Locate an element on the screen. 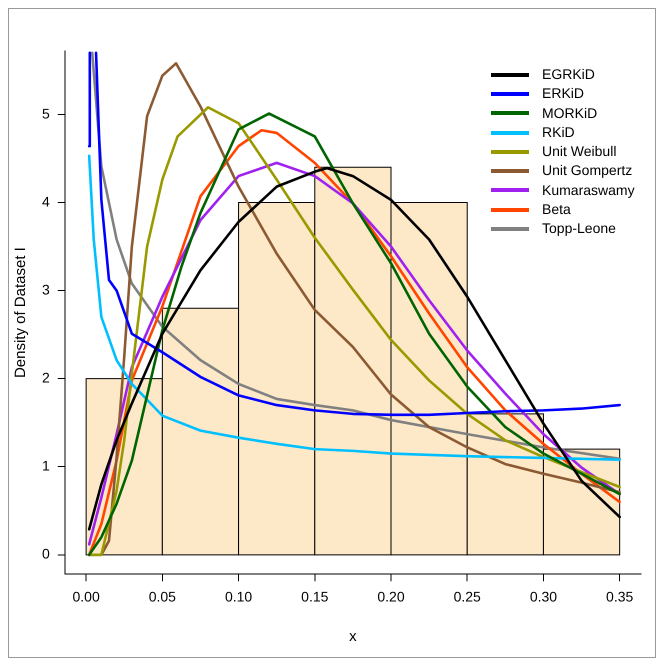 This screenshot has height=668, width=666. x-tick-label: 0.20 is located at coordinates (391, 596).